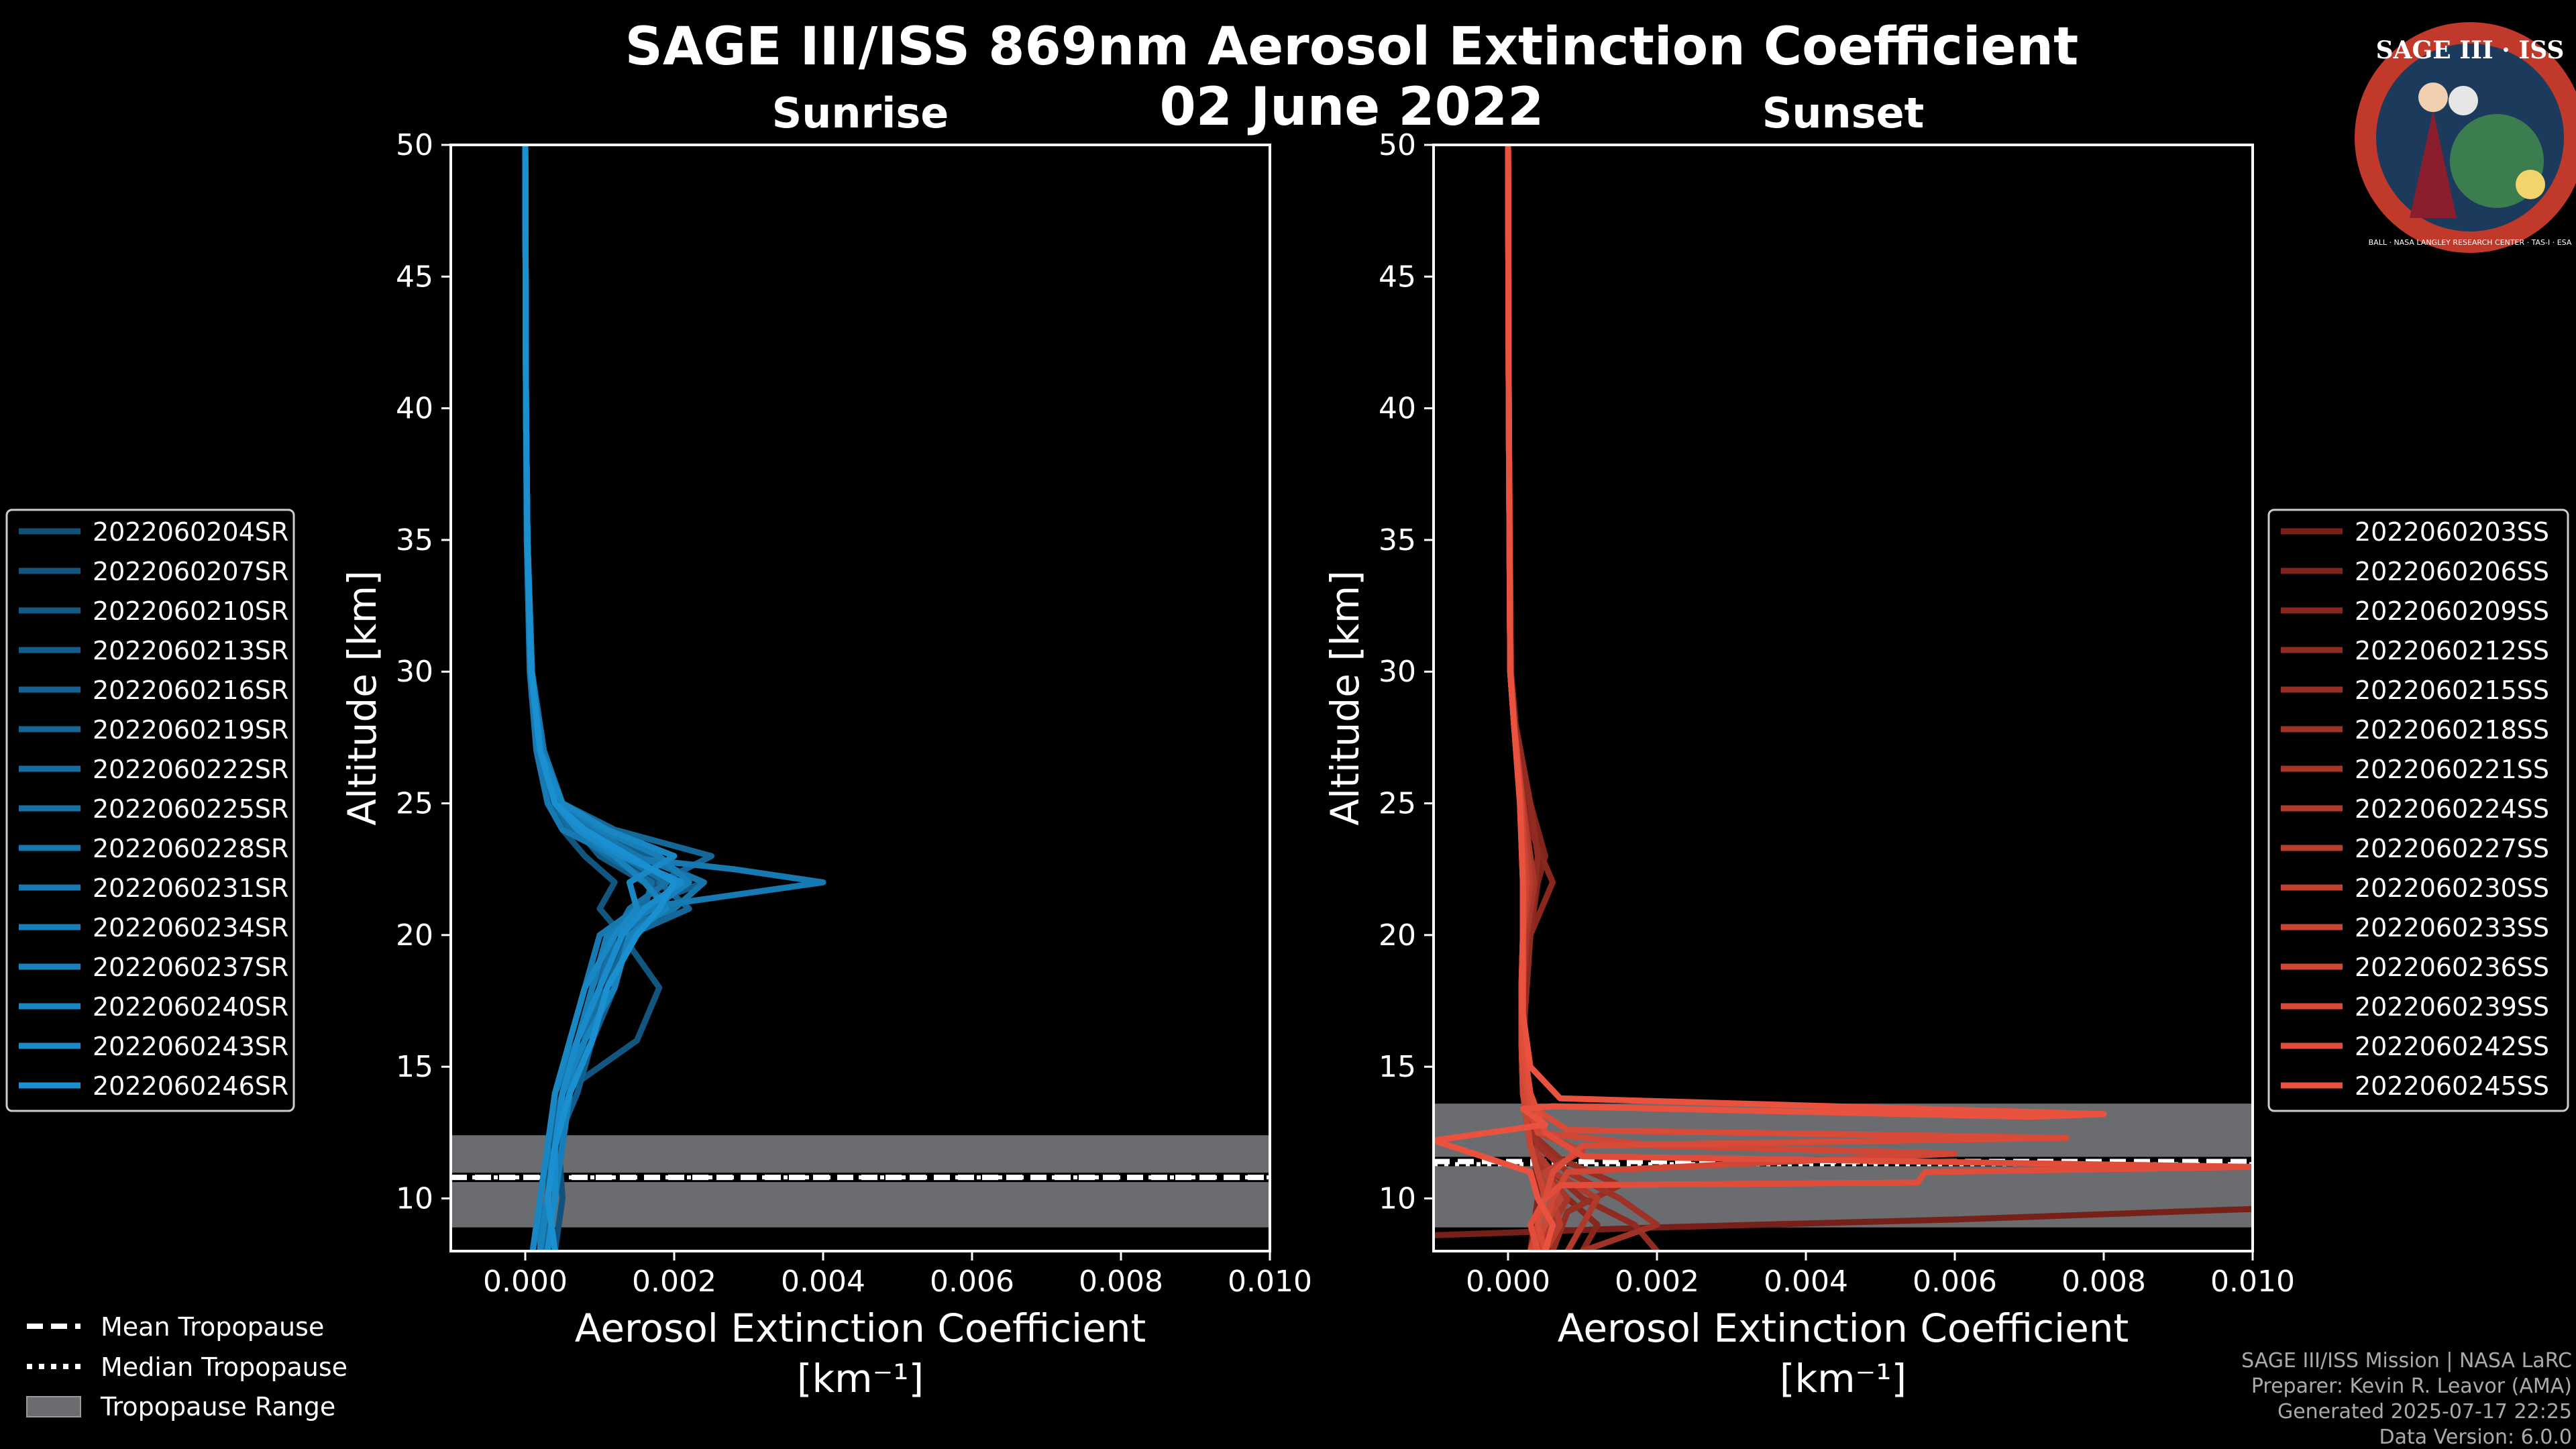 The height and width of the screenshot is (1449, 2576). I want to click on panel1-legend-label-2022060230SS: 2022060230SS, so click(2452, 888).